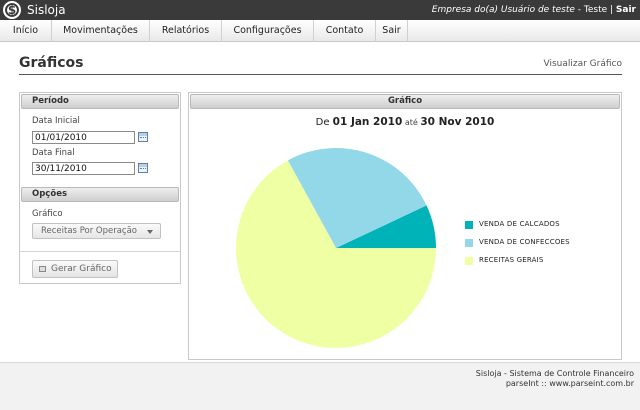 The image size is (640, 410). Describe the element at coordinates (367, 122) in the screenshot. I see `chart-start-date: 01 Jan 2010` at that location.